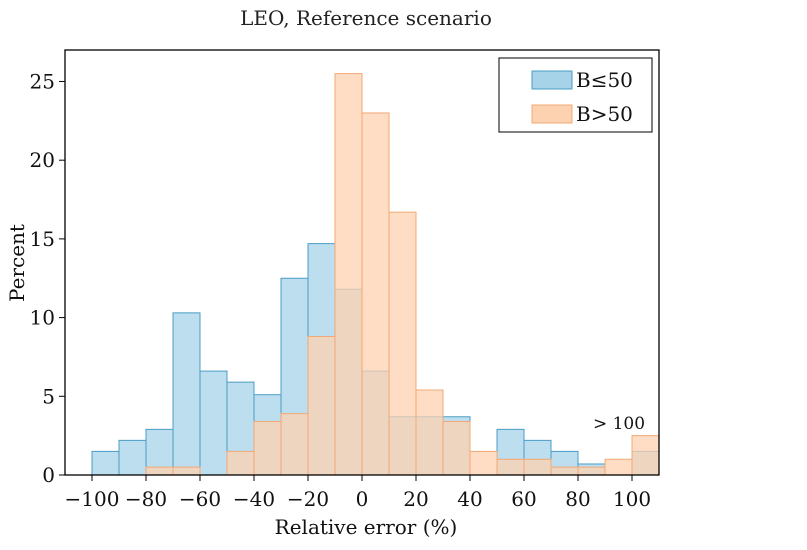 Image resolution: width=807 pixels, height=550 pixels. Describe the element at coordinates (17, 263) in the screenshot. I see `y-axis-label: Percent` at that location.